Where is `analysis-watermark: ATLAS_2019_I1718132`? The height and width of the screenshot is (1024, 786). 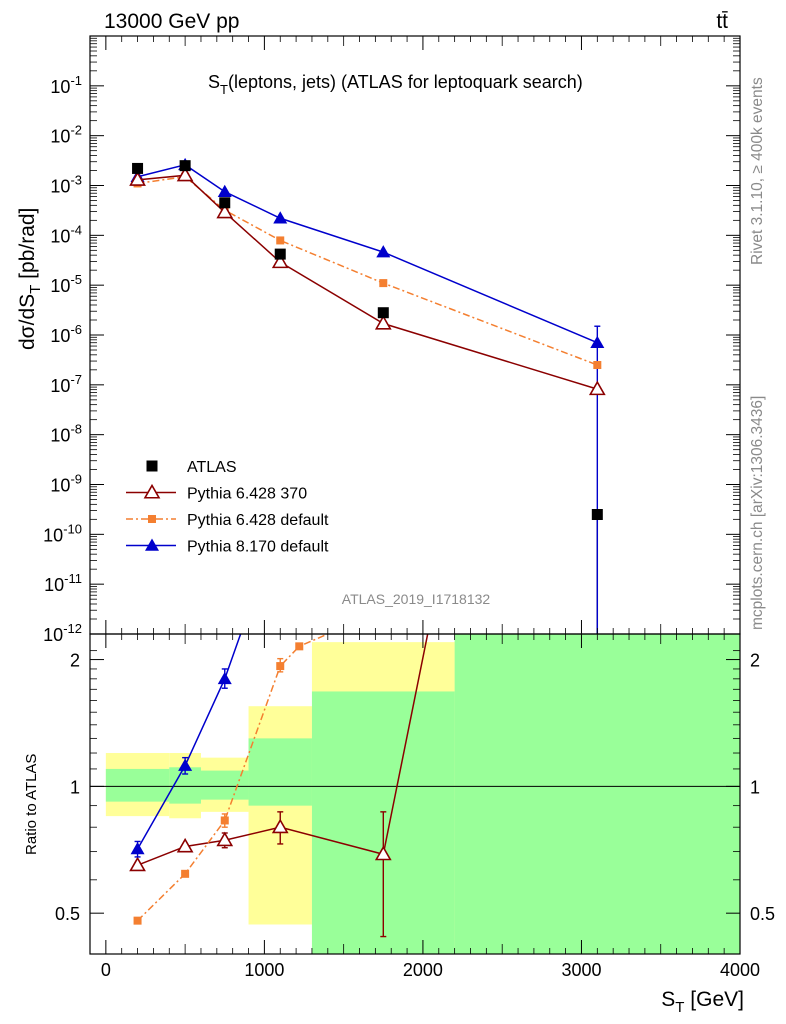
analysis-watermark: ATLAS_2019_I1718132 is located at coordinates (416, 599).